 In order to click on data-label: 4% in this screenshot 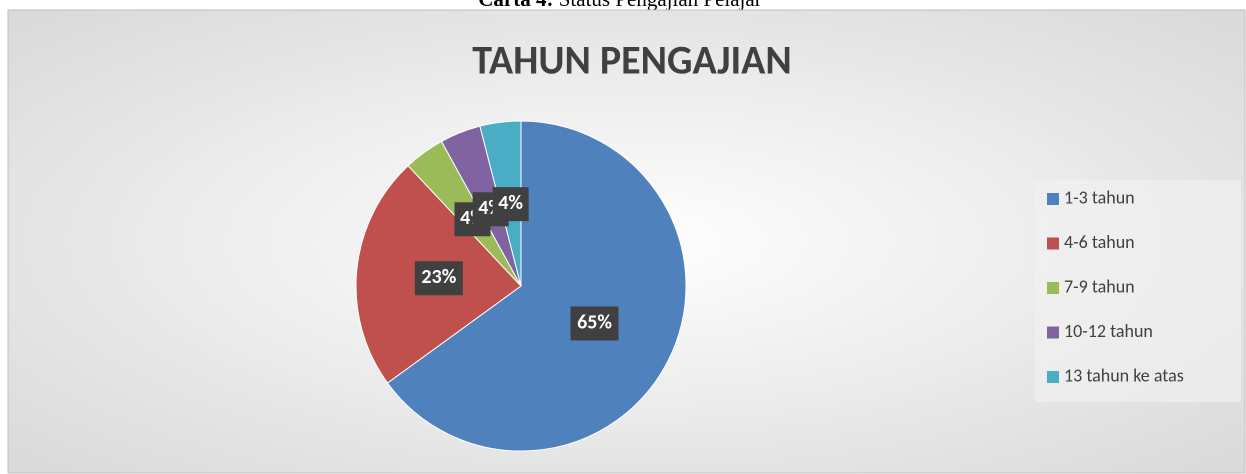, I will do `click(510, 203)`.